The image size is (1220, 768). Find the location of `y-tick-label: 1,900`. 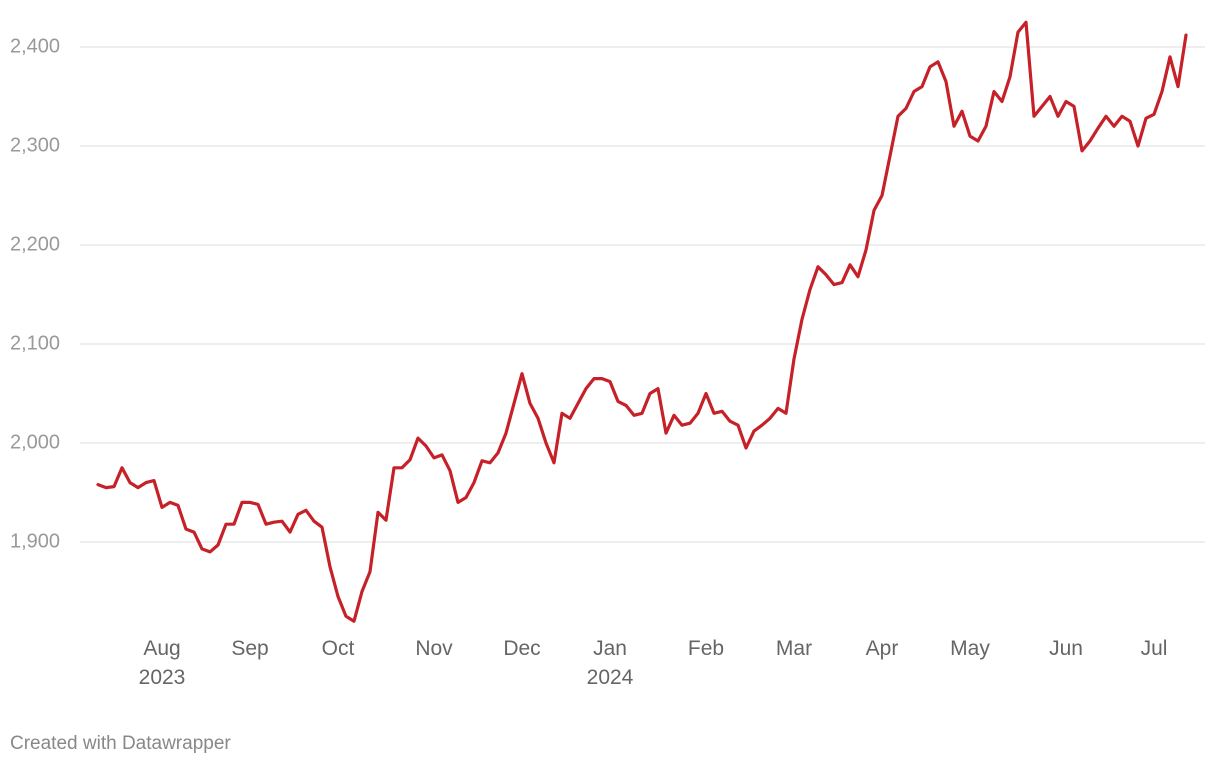

y-tick-label: 1,900 is located at coordinates (35, 541).